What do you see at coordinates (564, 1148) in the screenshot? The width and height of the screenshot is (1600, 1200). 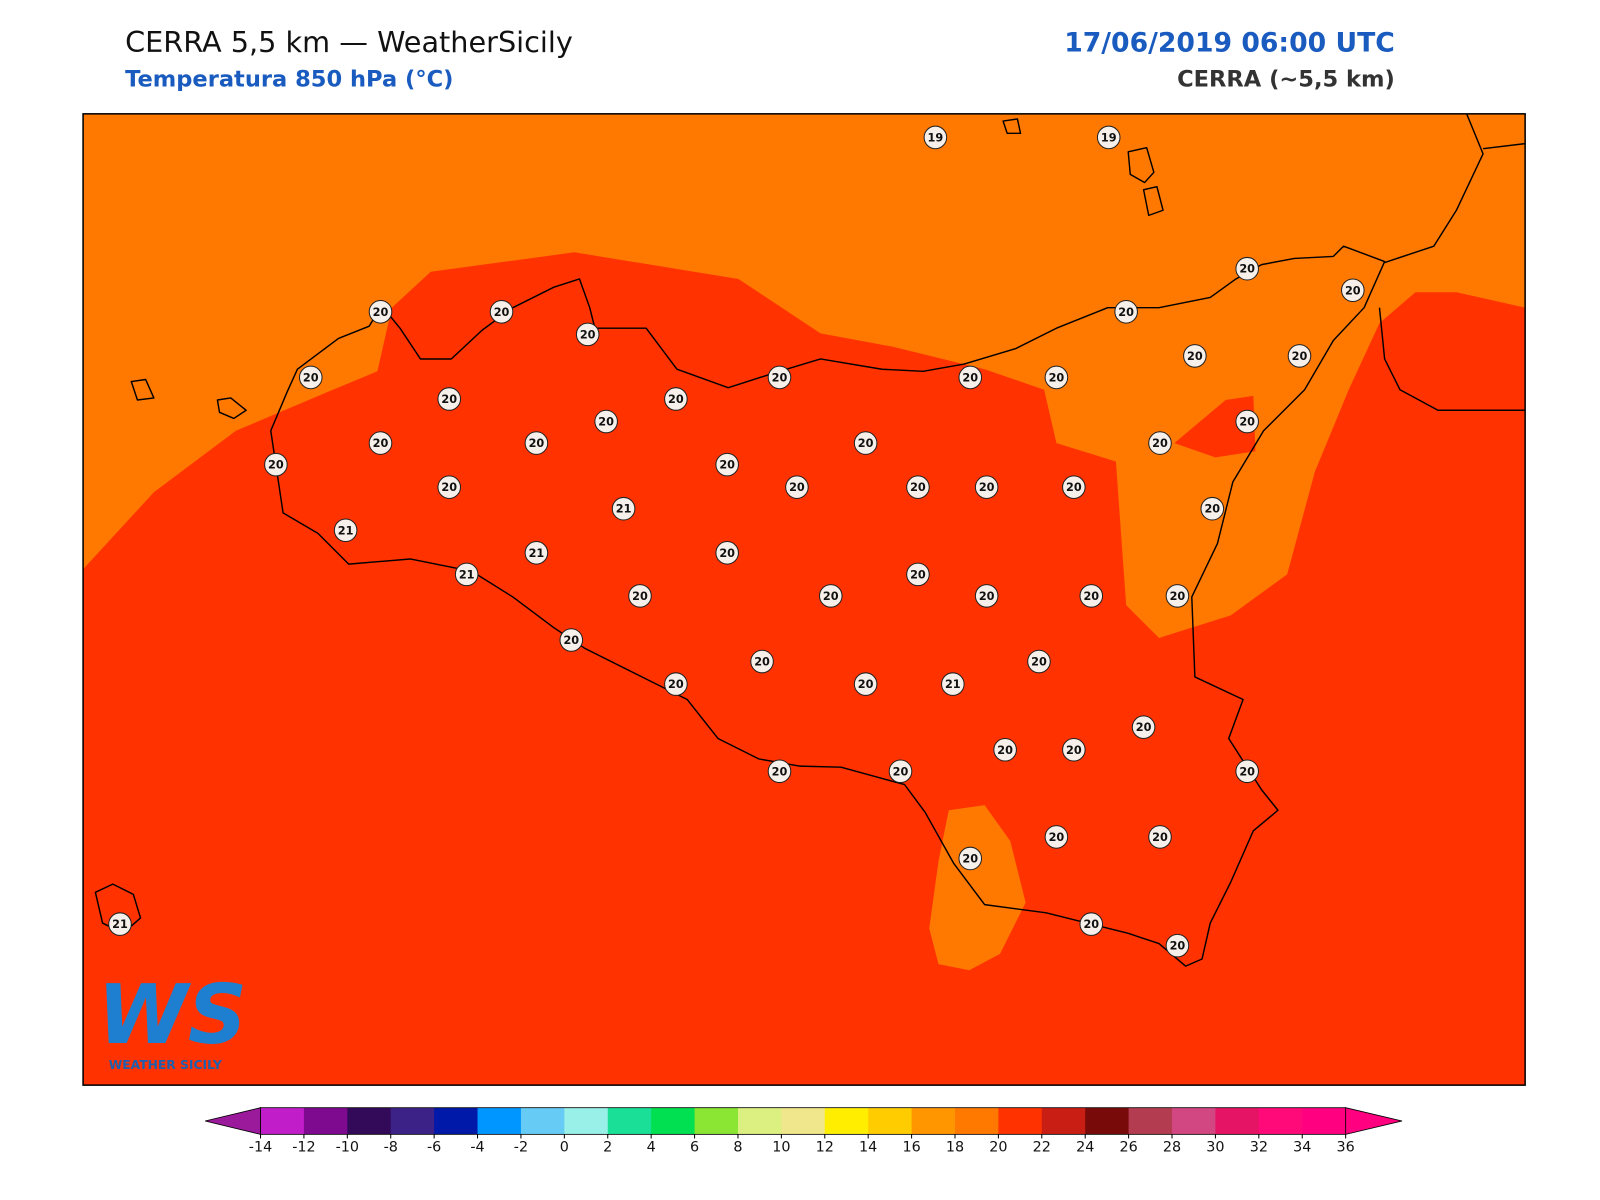 I see `colorbar-tick-label: 0` at bounding box center [564, 1148].